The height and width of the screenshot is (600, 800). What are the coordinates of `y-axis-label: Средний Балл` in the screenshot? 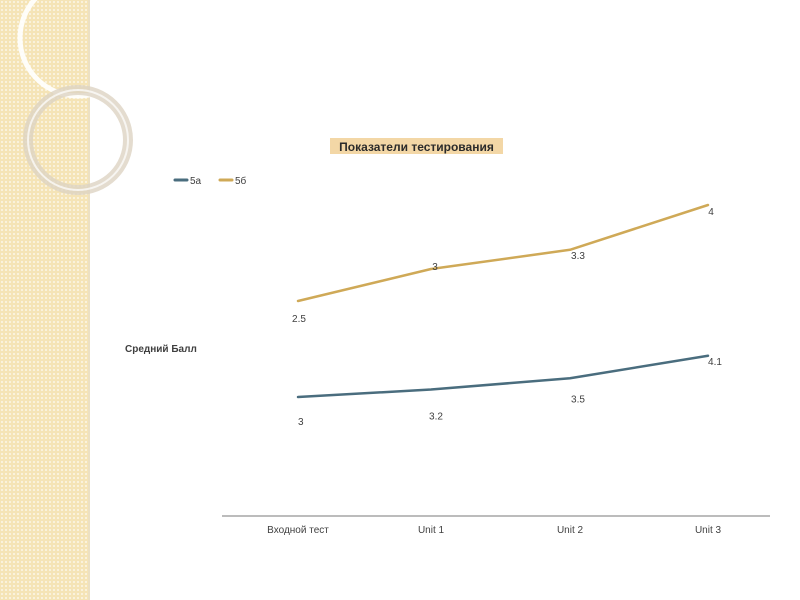 It's located at (161, 349).